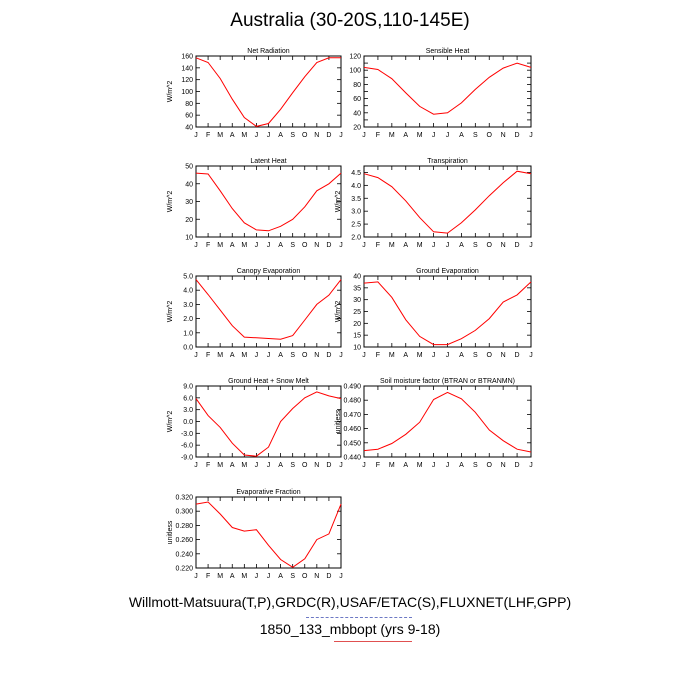  What do you see at coordinates (184, 512) in the screenshot?
I see `y-tick-label: 0.300` at bounding box center [184, 512].